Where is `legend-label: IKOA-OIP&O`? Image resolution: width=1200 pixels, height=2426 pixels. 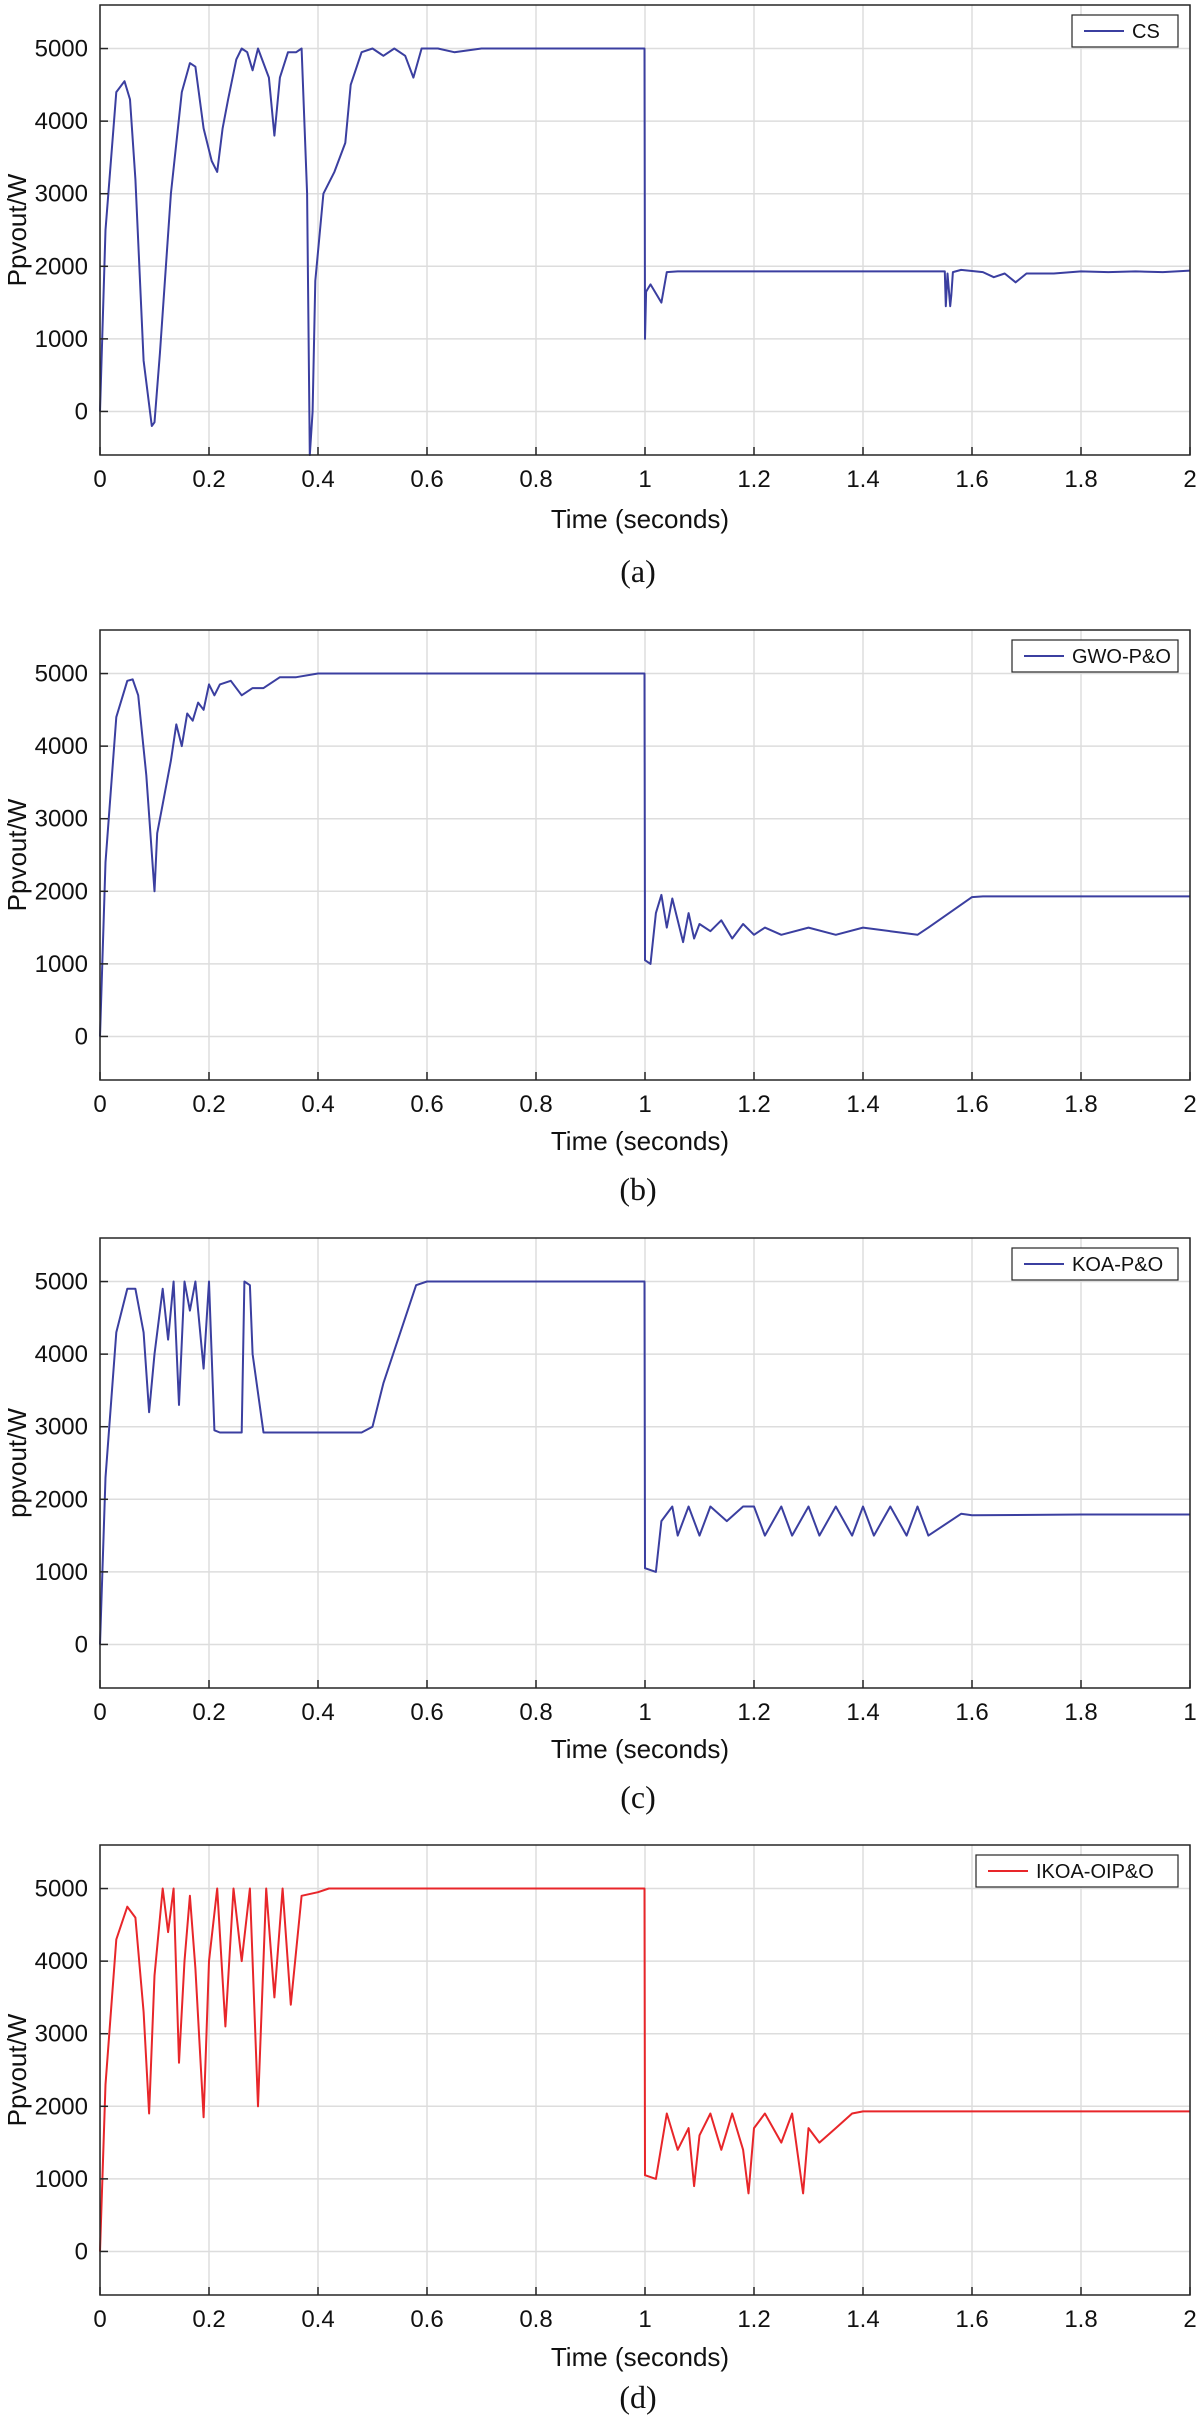
legend-label: IKOA-OIP&O is located at coordinates (1095, 1872).